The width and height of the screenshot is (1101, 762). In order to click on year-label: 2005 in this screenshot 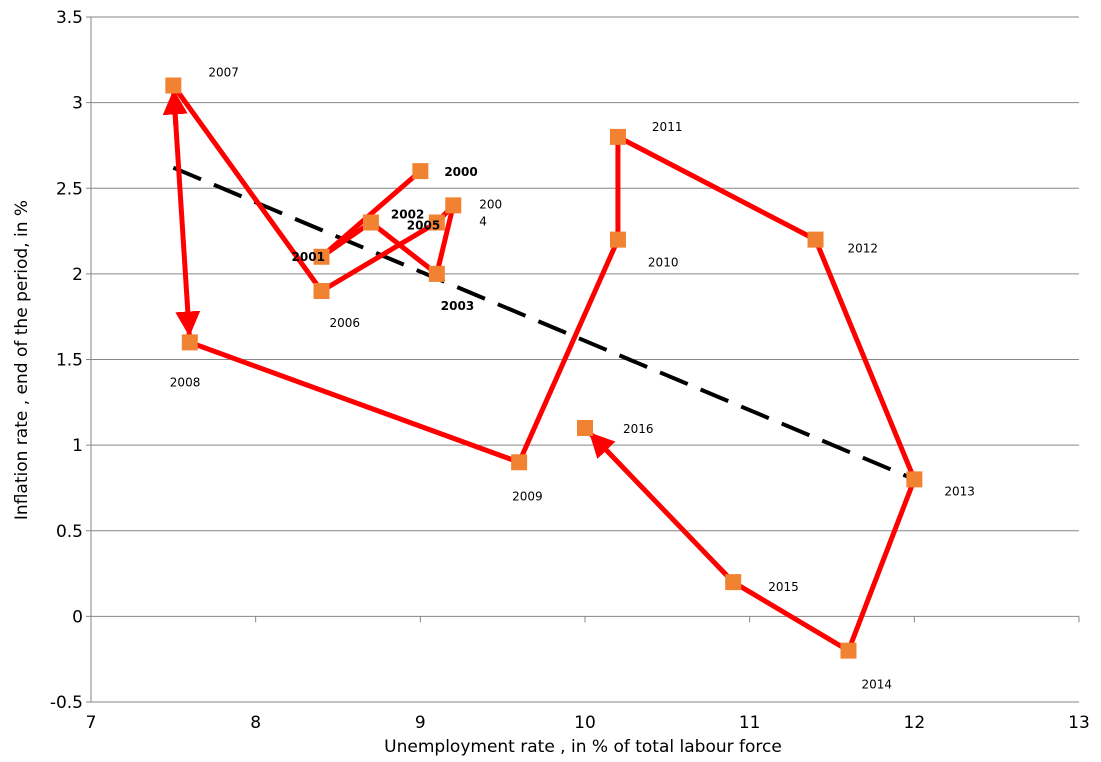, I will do `click(423, 226)`.